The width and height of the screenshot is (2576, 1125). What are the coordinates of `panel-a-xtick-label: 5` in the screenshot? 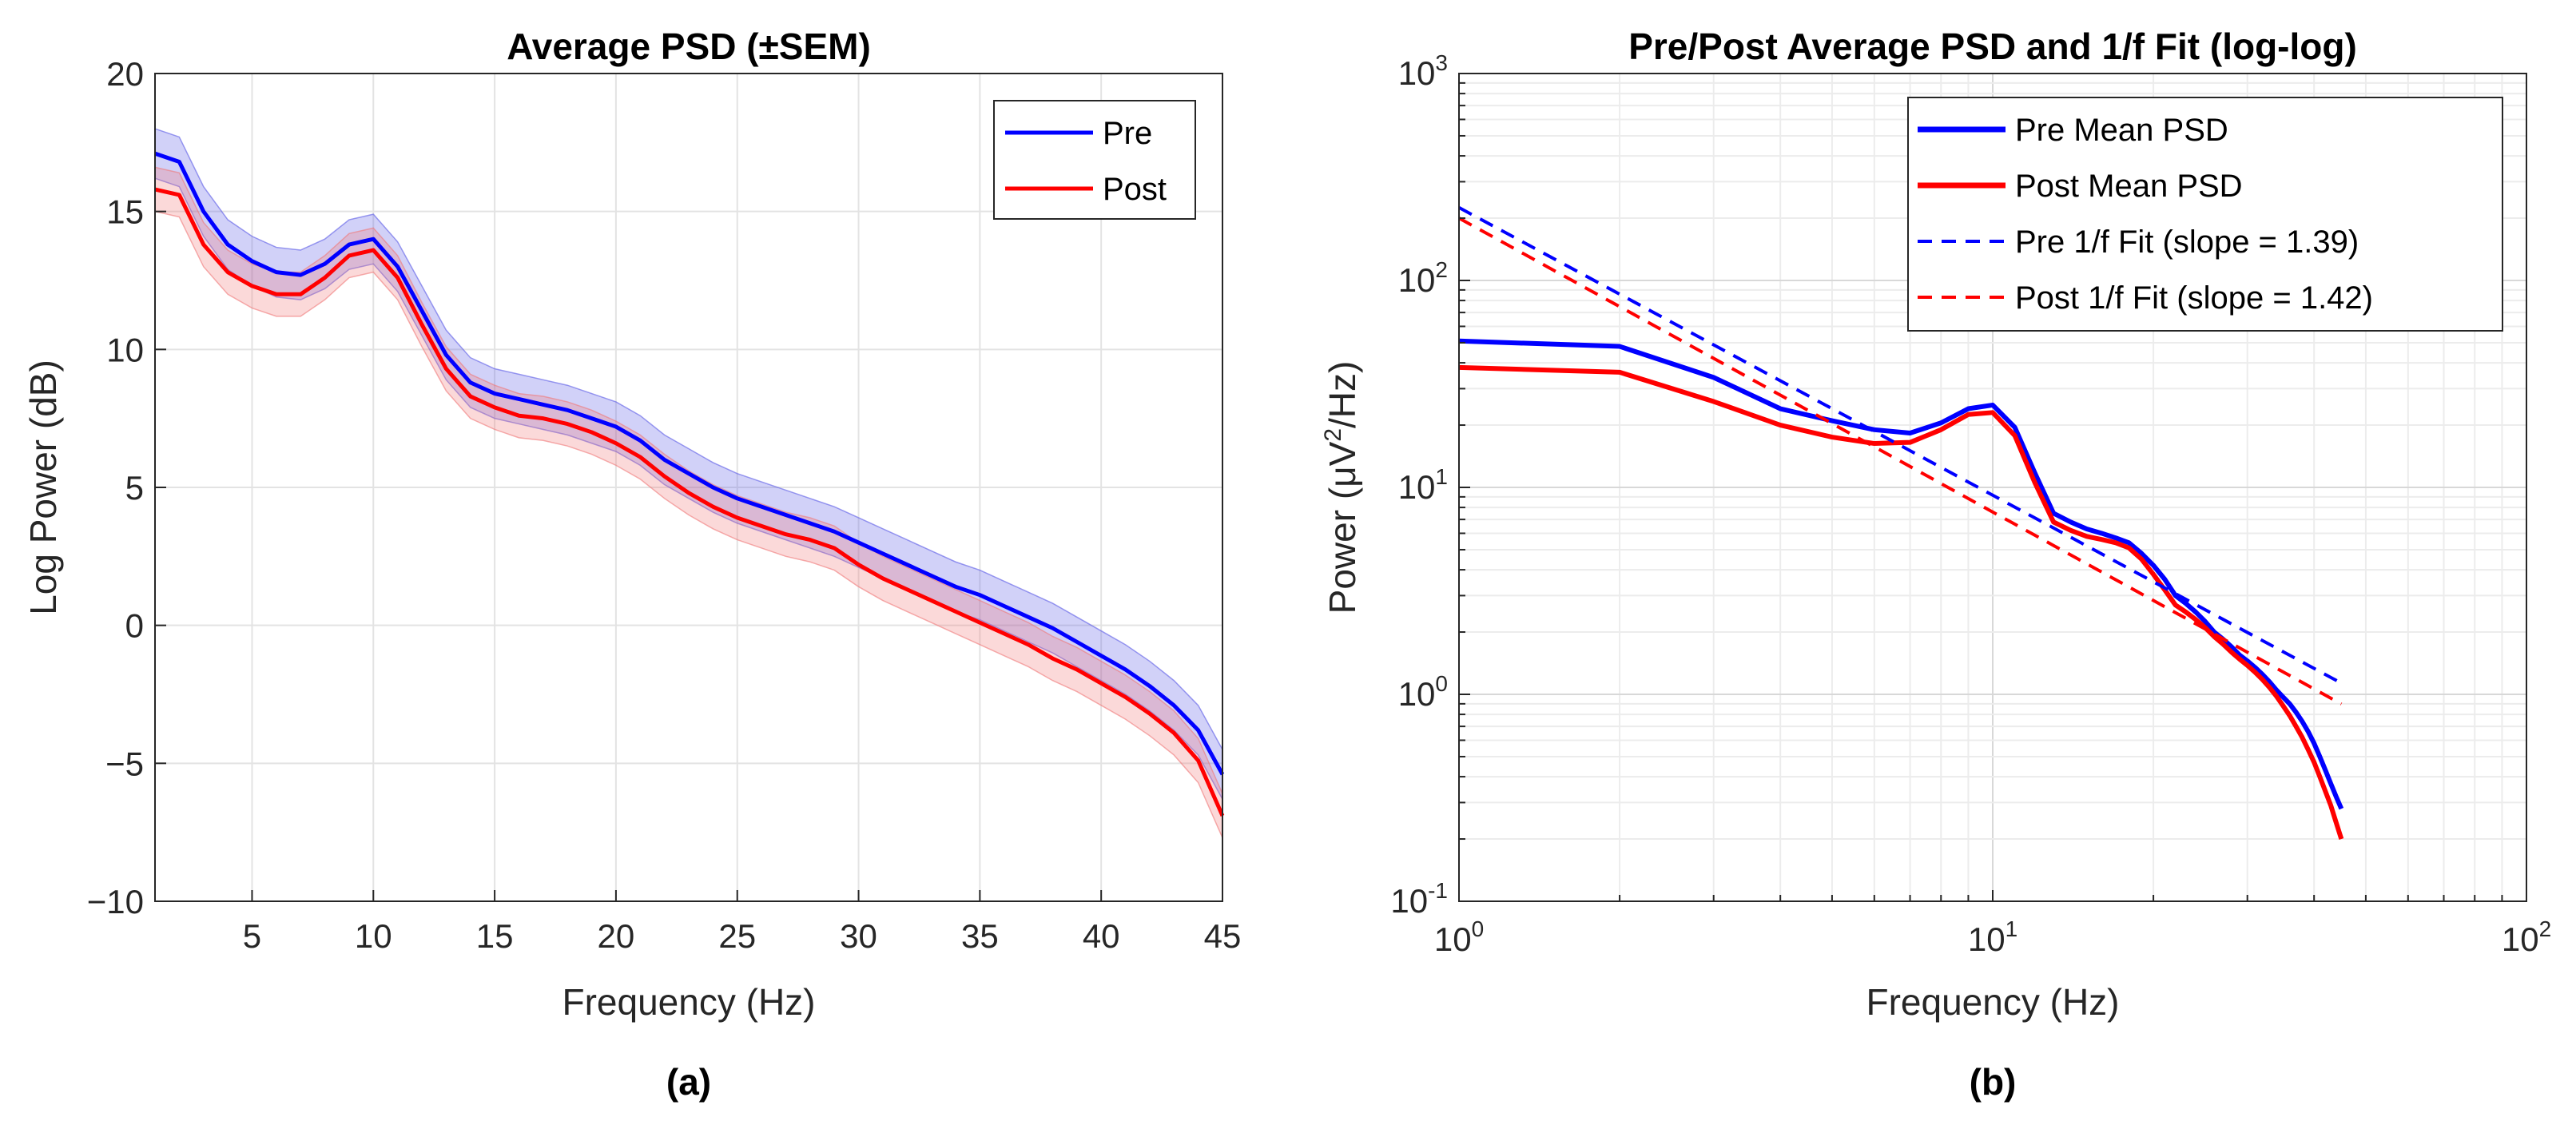 It's located at (252, 936).